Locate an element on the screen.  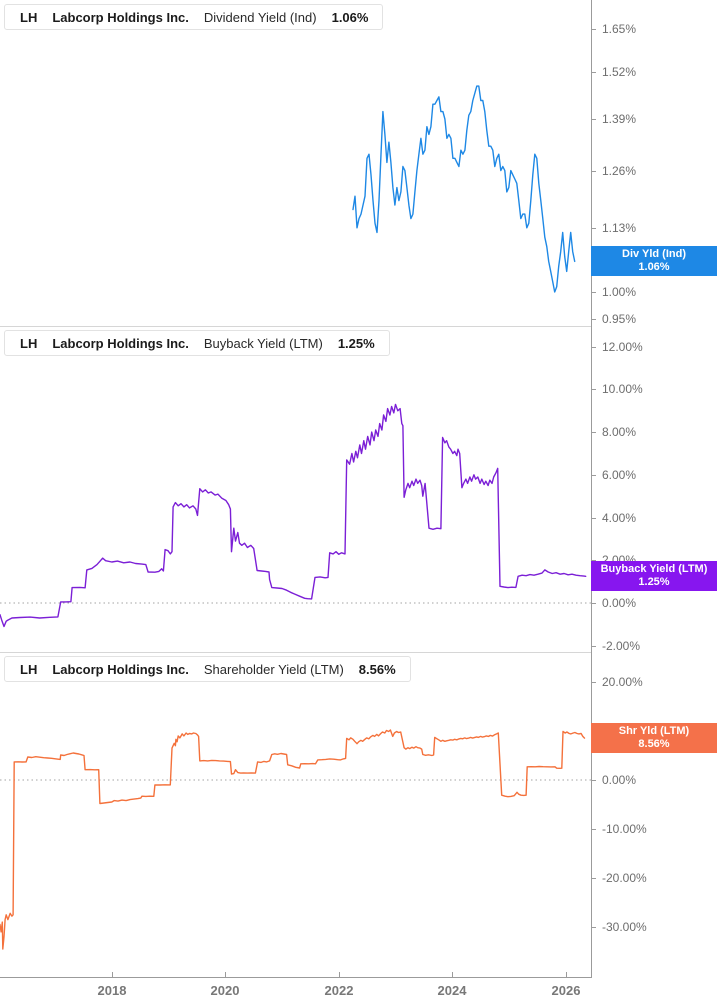
metric-name: Dividend Yield (Ind) is located at coordinates (260, 17).